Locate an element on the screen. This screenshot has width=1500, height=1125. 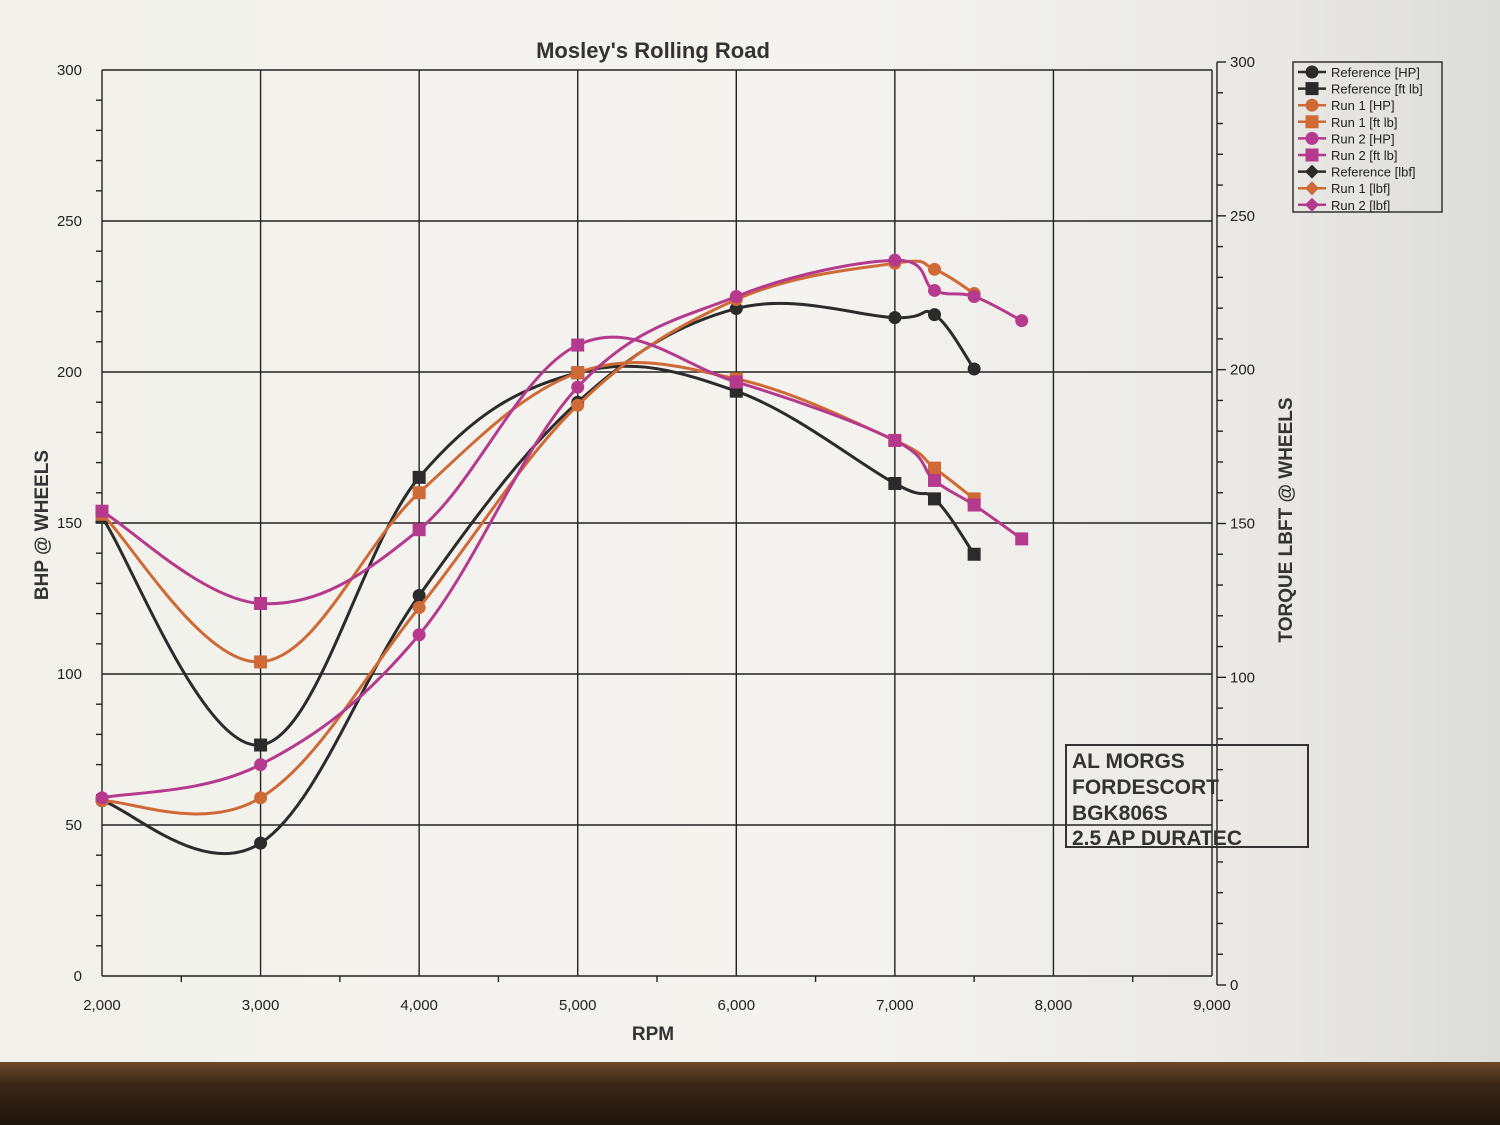
legend-label: Reference [lbf] is located at coordinates (1373, 172).